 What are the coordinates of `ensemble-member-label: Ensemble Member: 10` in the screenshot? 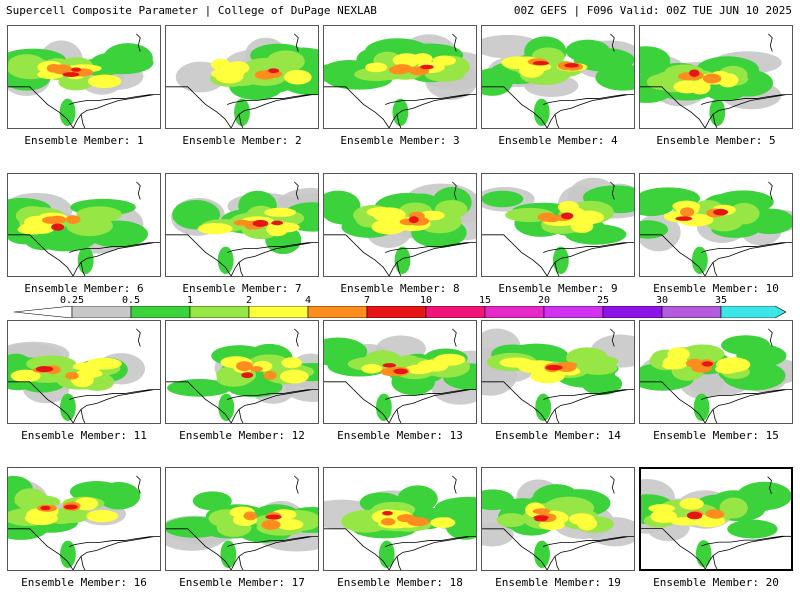 It's located at (716, 288).